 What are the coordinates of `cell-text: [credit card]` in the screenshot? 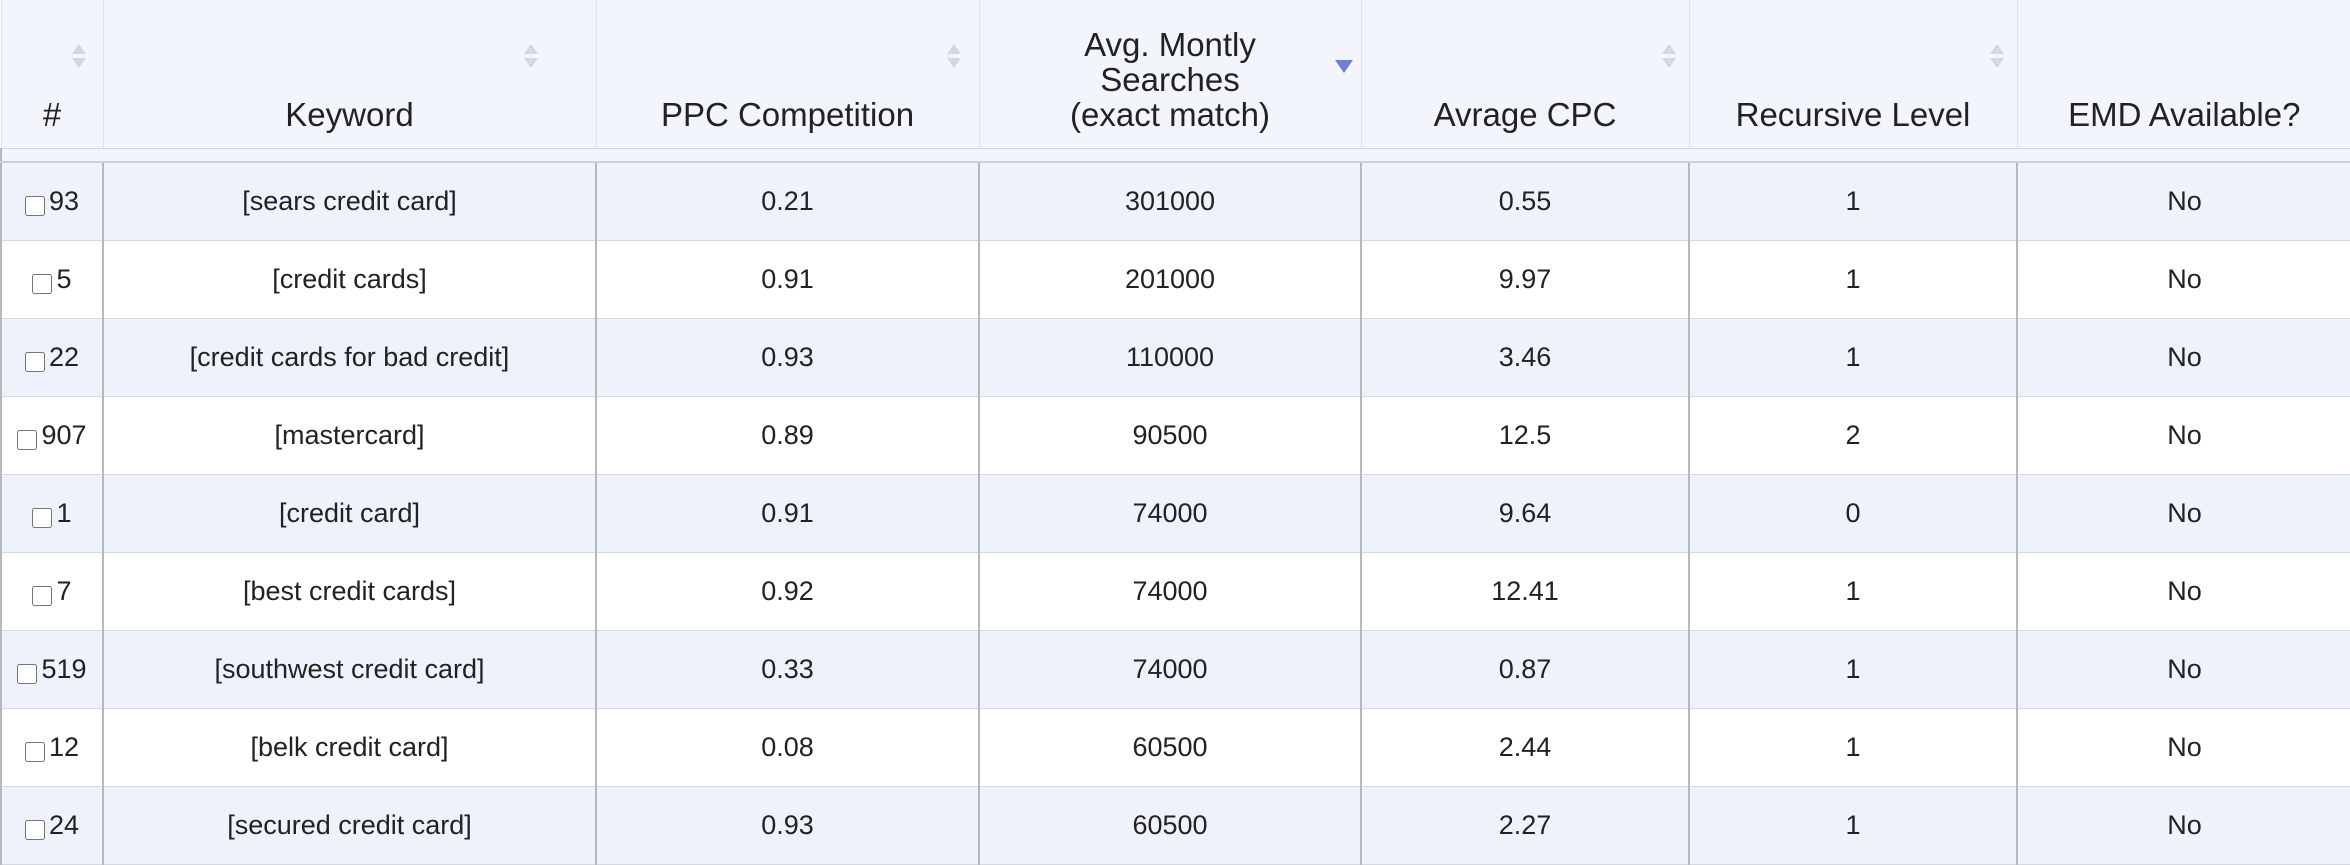 It's located at (349, 513).